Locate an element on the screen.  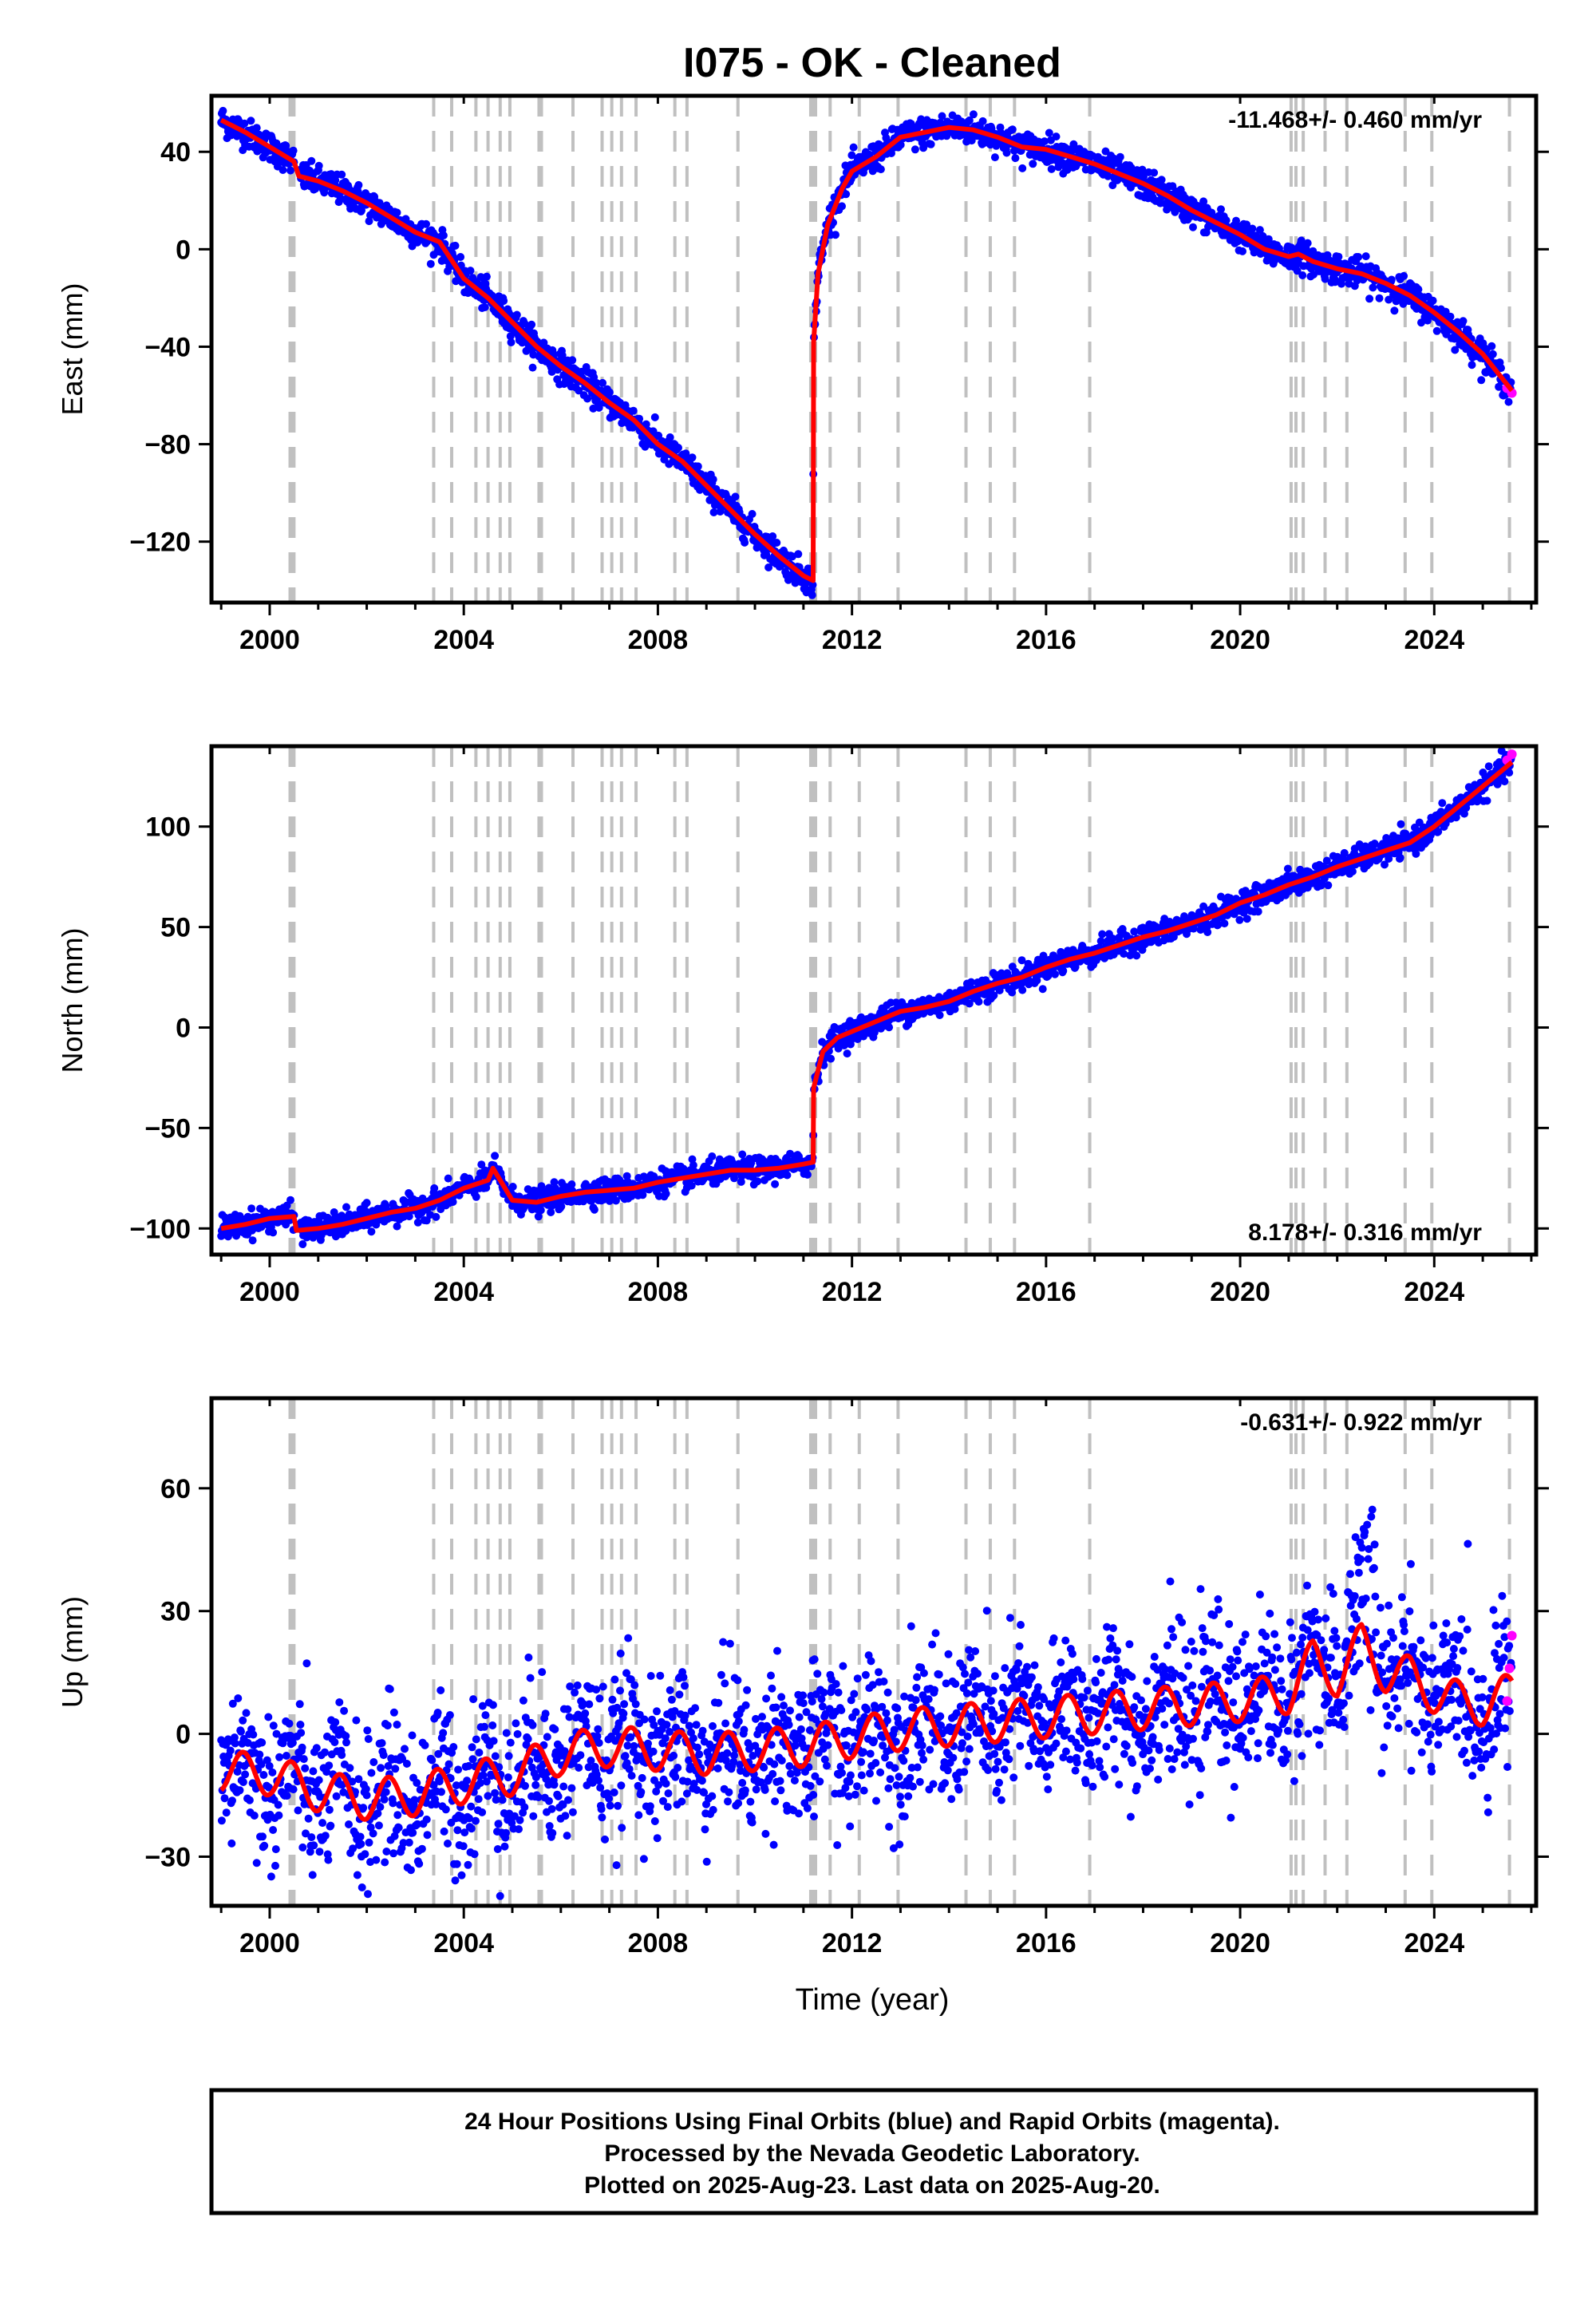
y-axis-label: North (mm) is located at coordinates (72, 1001).